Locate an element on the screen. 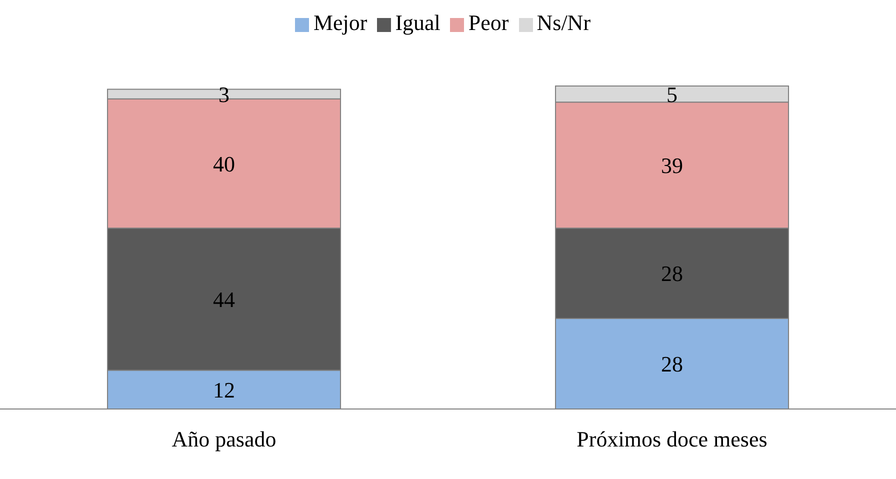 The width and height of the screenshot is (896, 479). legend-label: Mejor is located at coordinates (340, 22).